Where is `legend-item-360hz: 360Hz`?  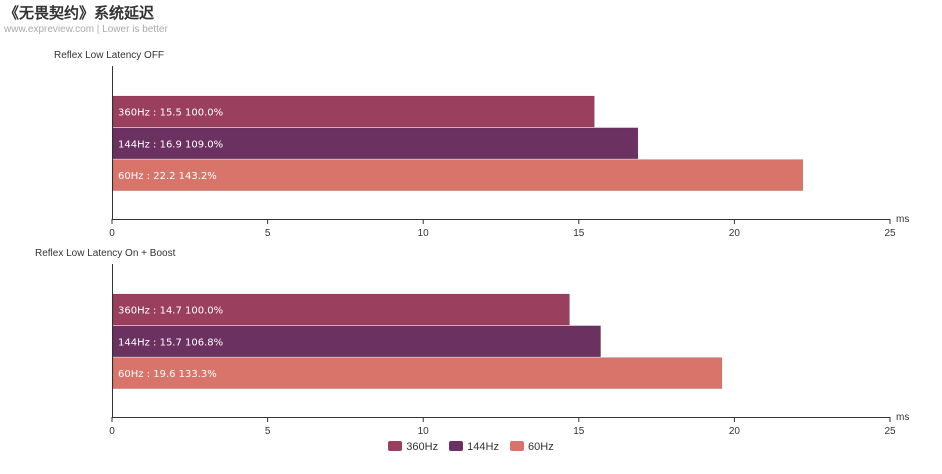
legend-item-360hz: 360Hz is located at coordinates (413, 447).